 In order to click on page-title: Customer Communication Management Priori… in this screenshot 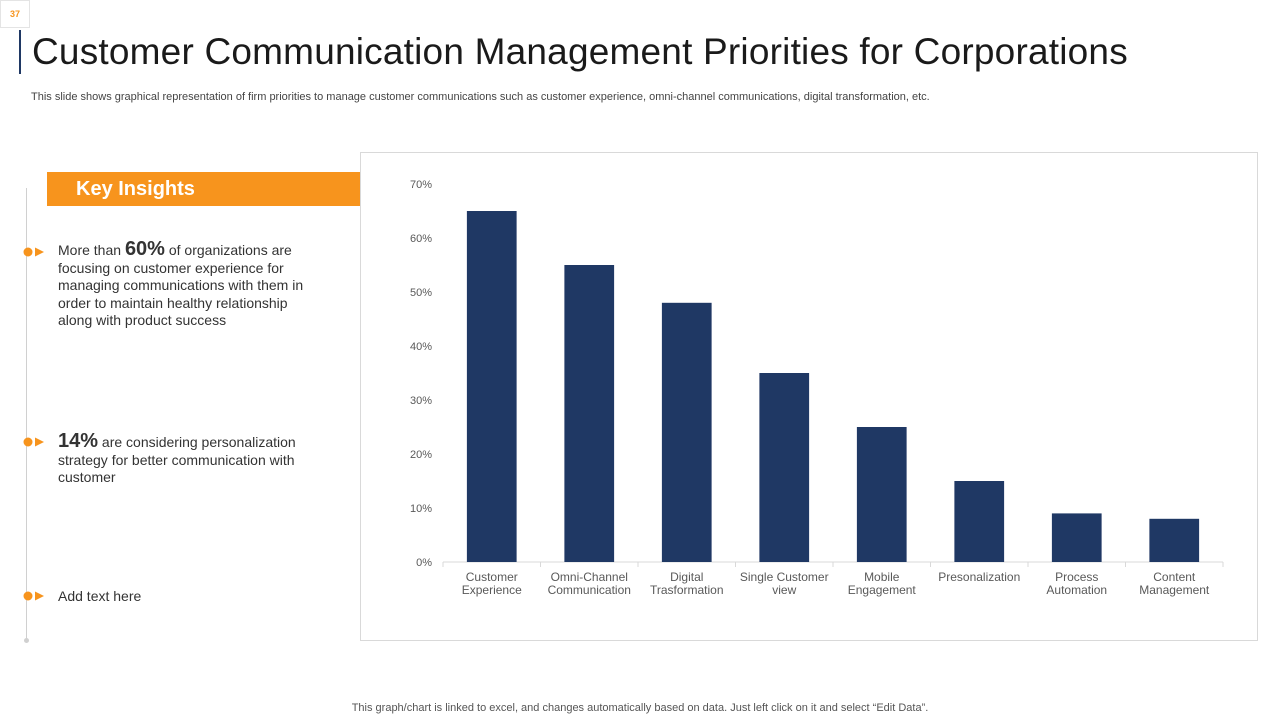, I will do `click(580, 51)`.